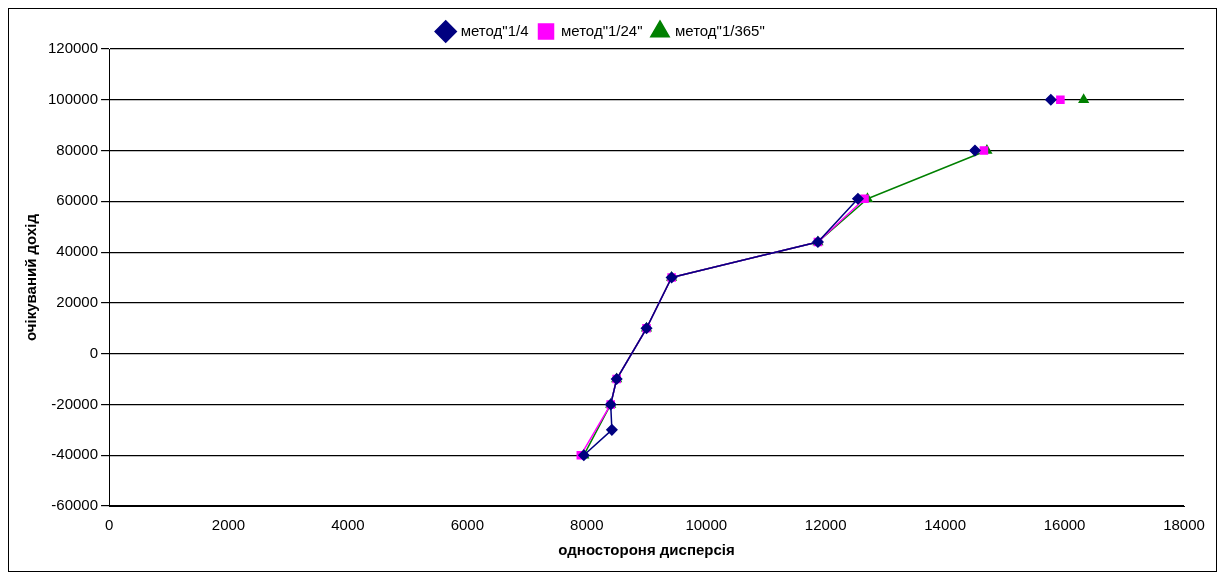 This screenshot has height=582, width=1227. Describe the element at coordinates (109, 525) in the screenshot. I see `x-tick-label: 0` at that location.